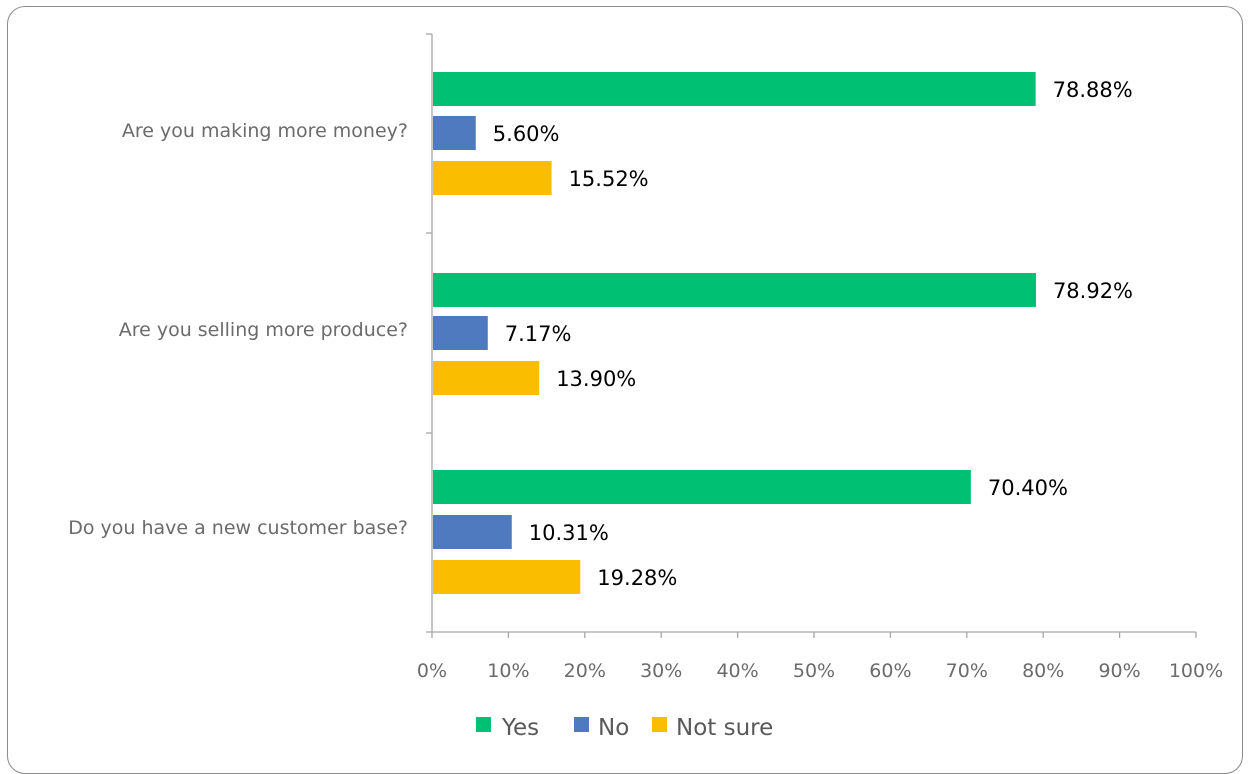  I want to click on data-label: 5.60%, so click(526, 134).